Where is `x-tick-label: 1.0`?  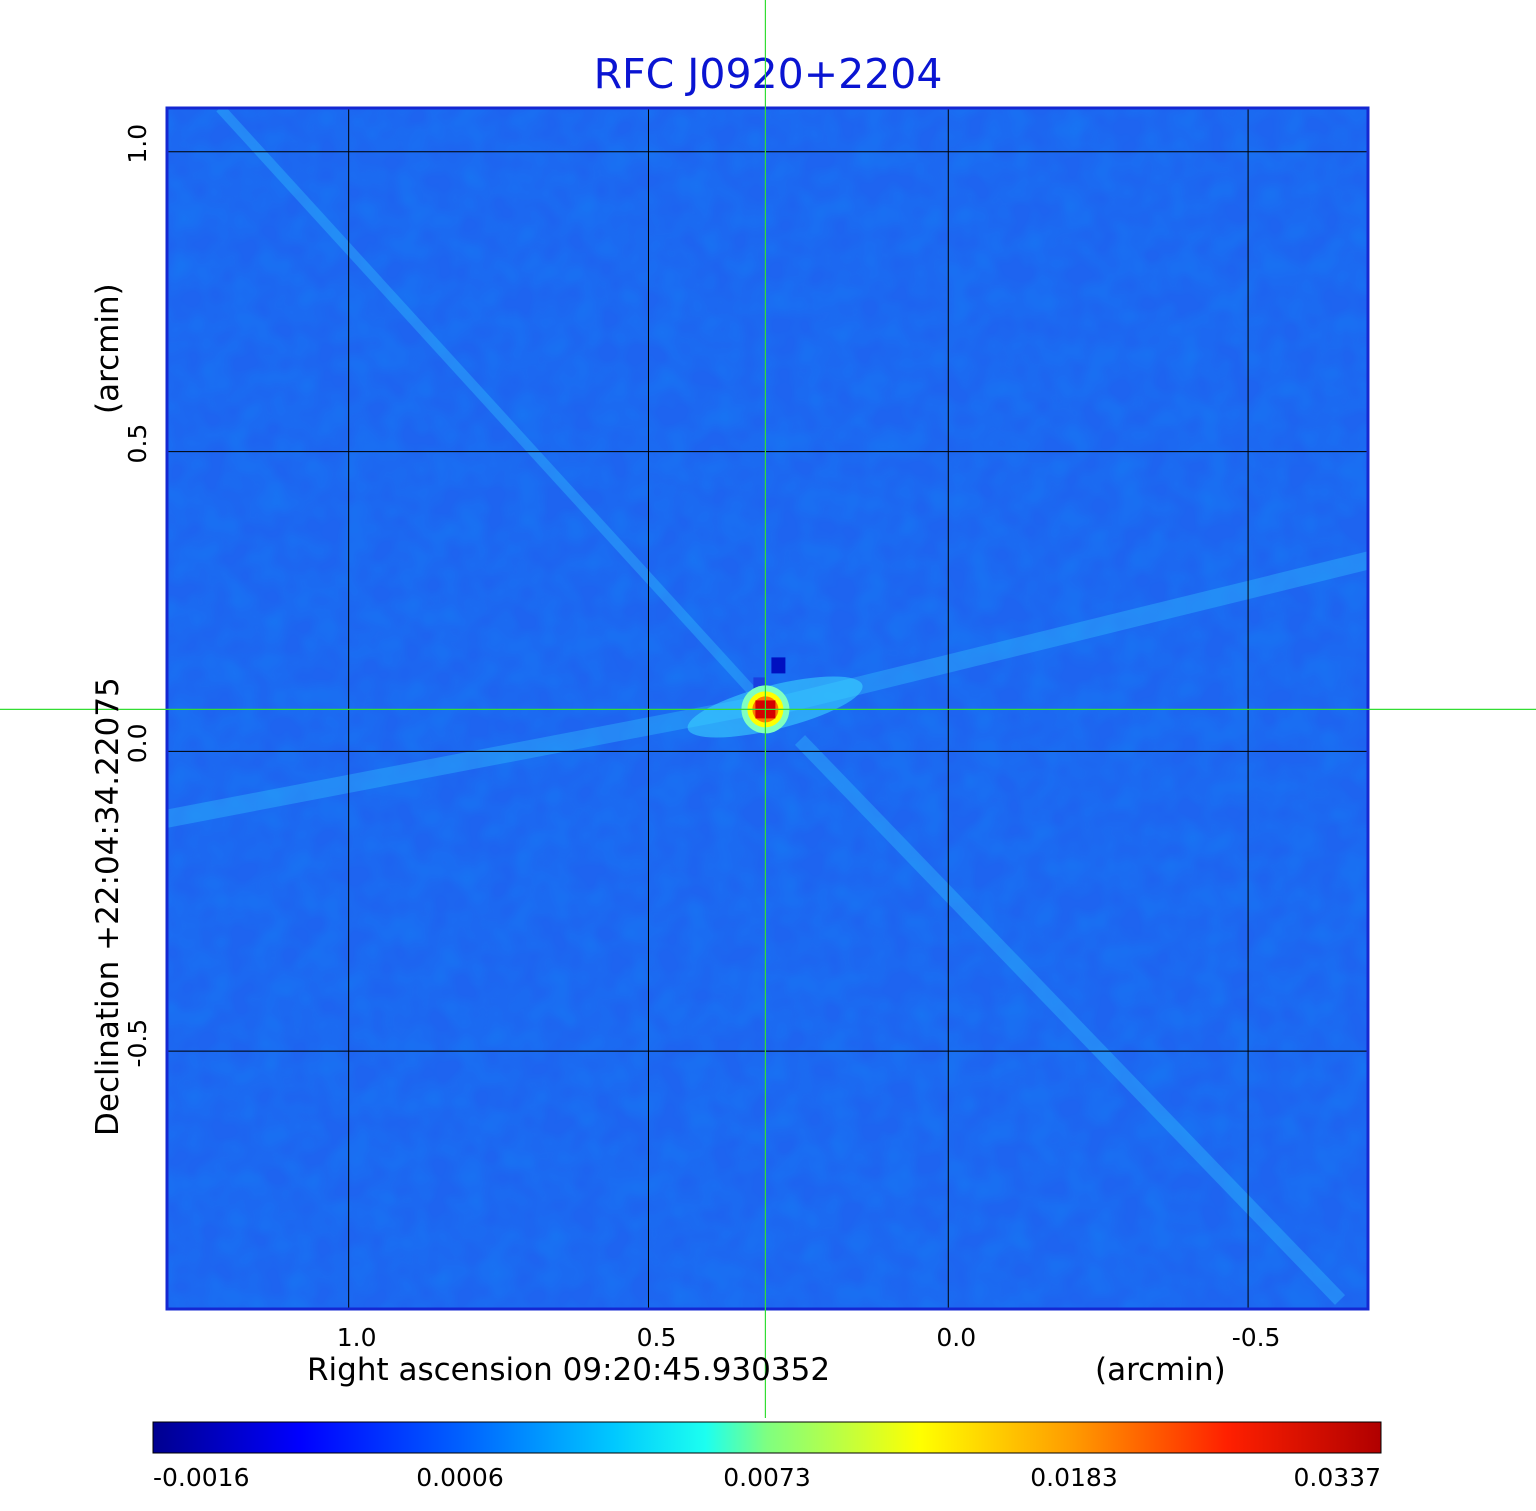
x-tick-label: 1.0 is located at coordinates (357, 1337).